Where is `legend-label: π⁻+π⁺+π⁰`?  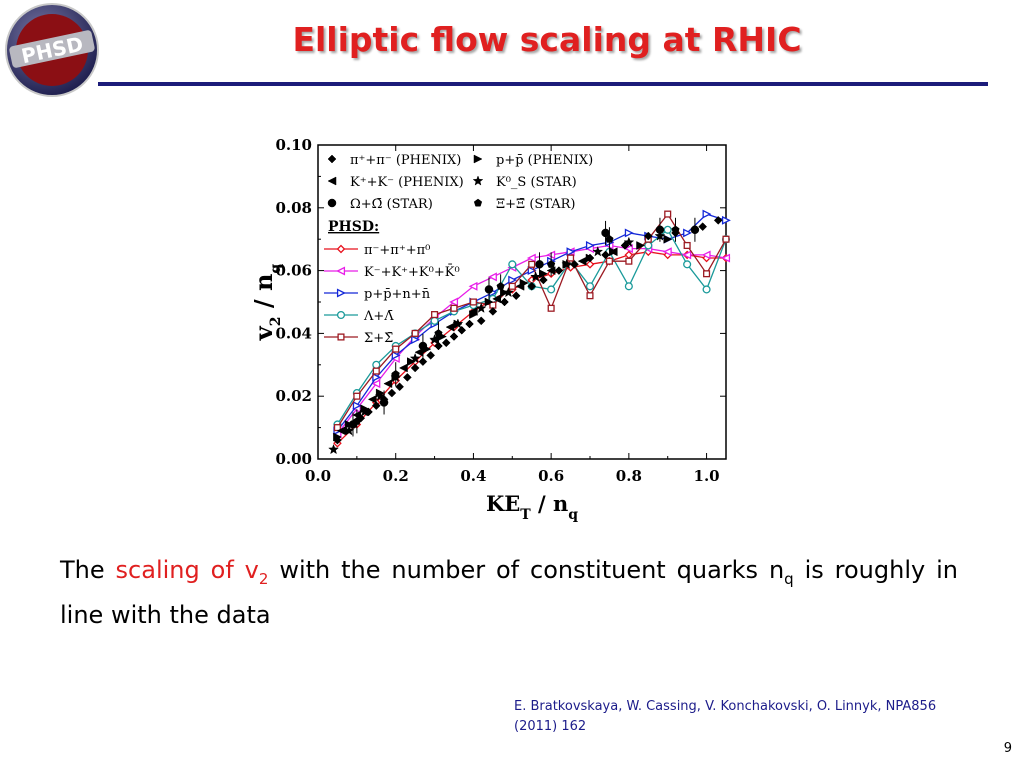 legend-label: π⁻+π⁺+π⁰ is located at coordinates (397, 250).